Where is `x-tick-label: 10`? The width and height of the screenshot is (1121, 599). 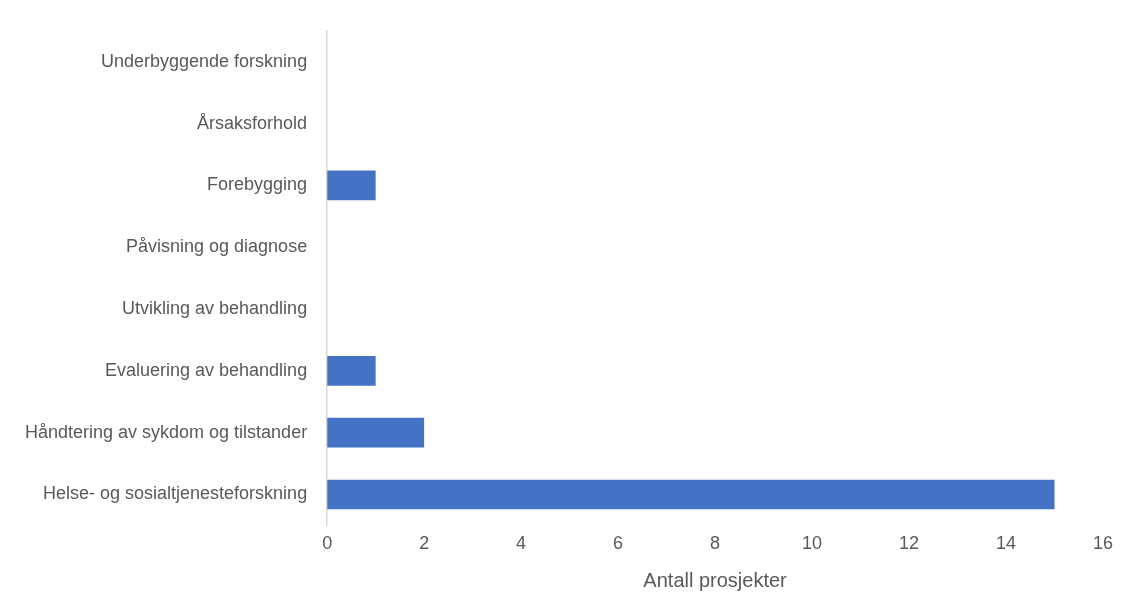 x-tick-label: 10 is located at coordinates (812, 543).